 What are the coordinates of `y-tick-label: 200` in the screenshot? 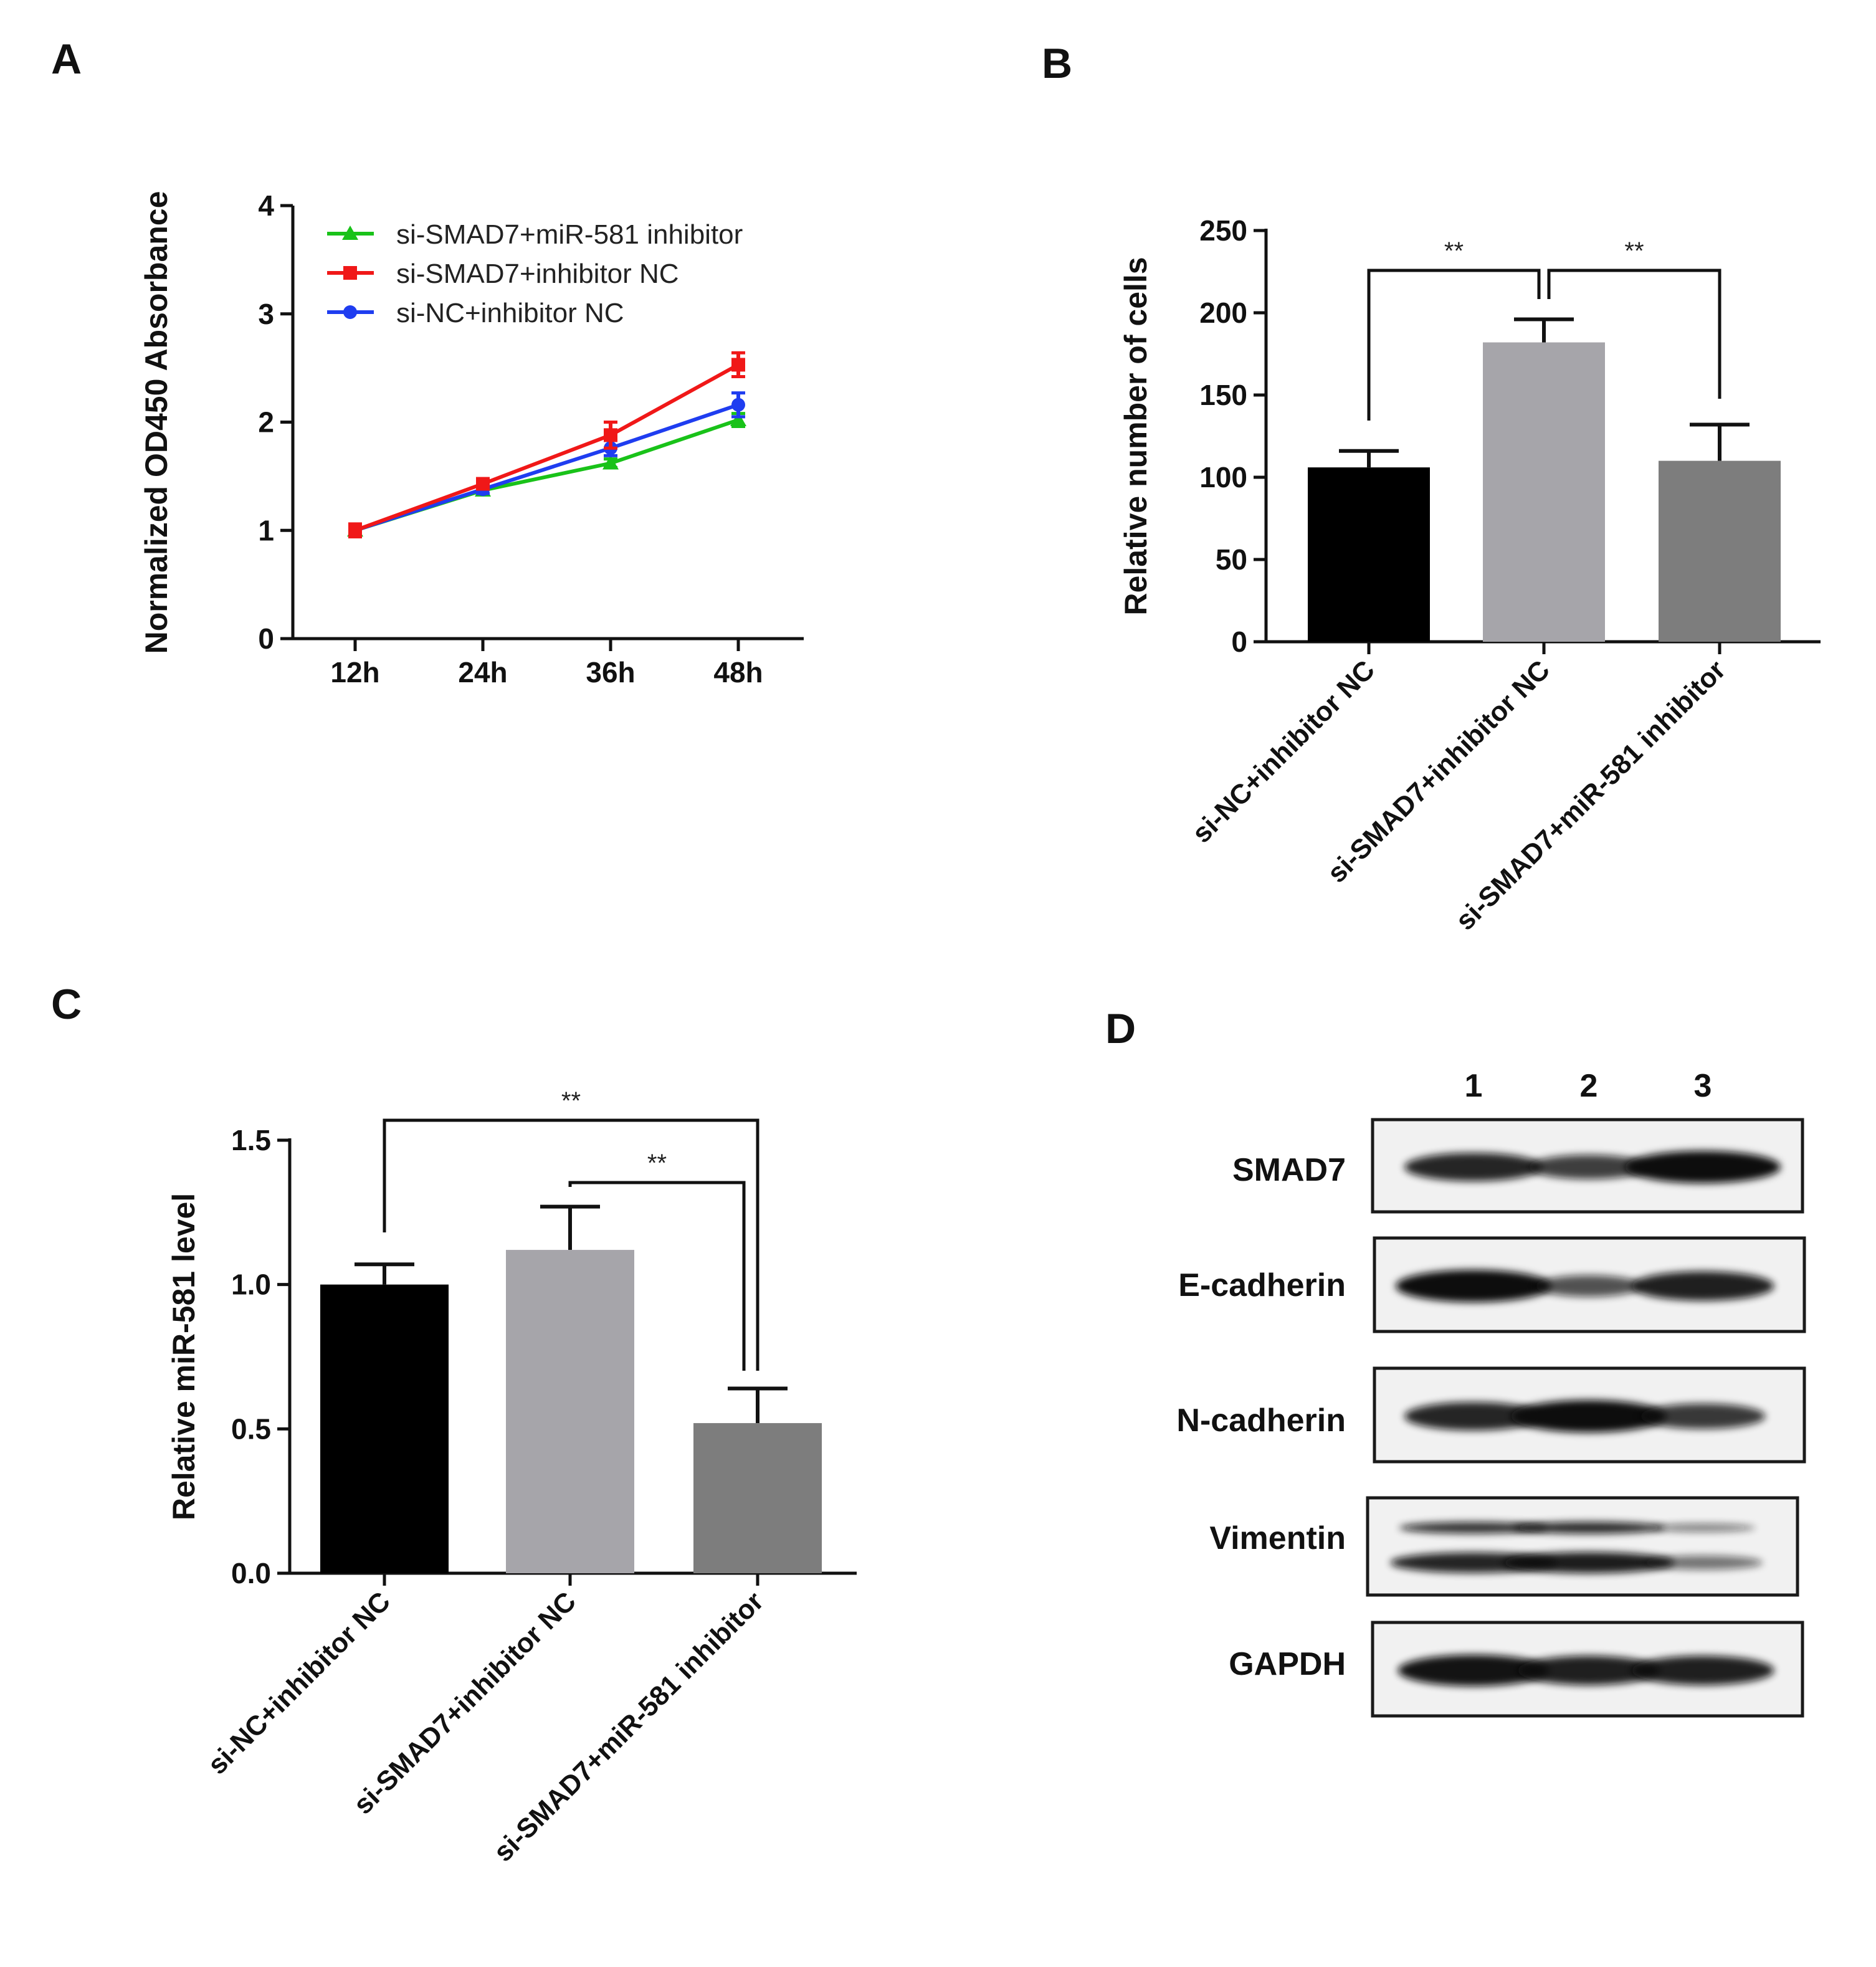 It's located at (1223, 313).